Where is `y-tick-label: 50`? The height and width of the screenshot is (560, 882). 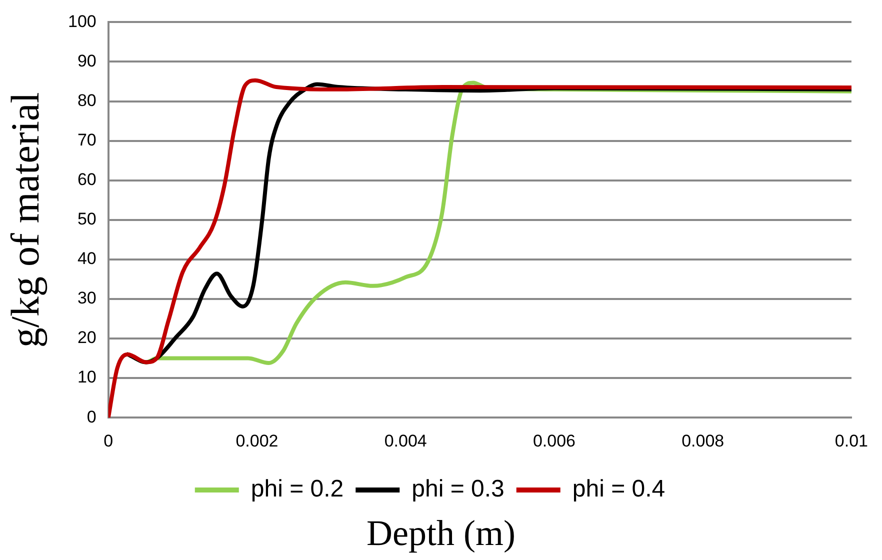
y-tick-label: 50 is located at coordinates (86, 219).